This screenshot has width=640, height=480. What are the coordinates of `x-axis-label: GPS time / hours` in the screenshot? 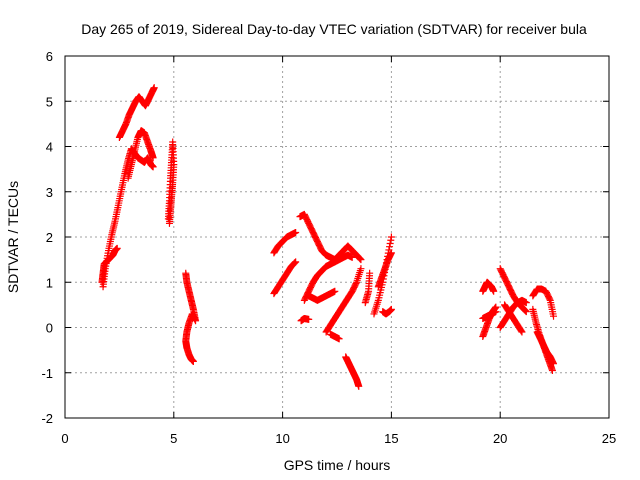 It's located at (337, 465).